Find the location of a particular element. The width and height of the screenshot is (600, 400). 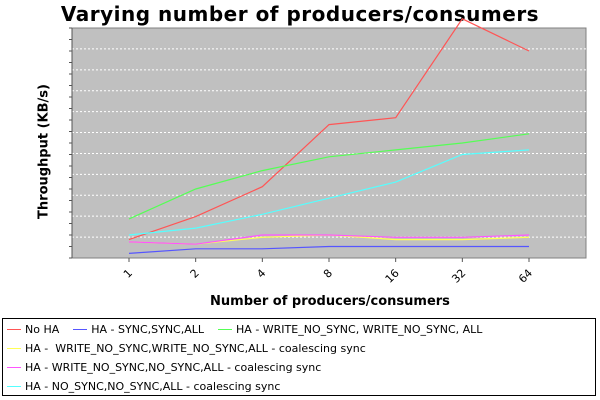

x-tick-label: 16 is located at coordinates (392, 276).